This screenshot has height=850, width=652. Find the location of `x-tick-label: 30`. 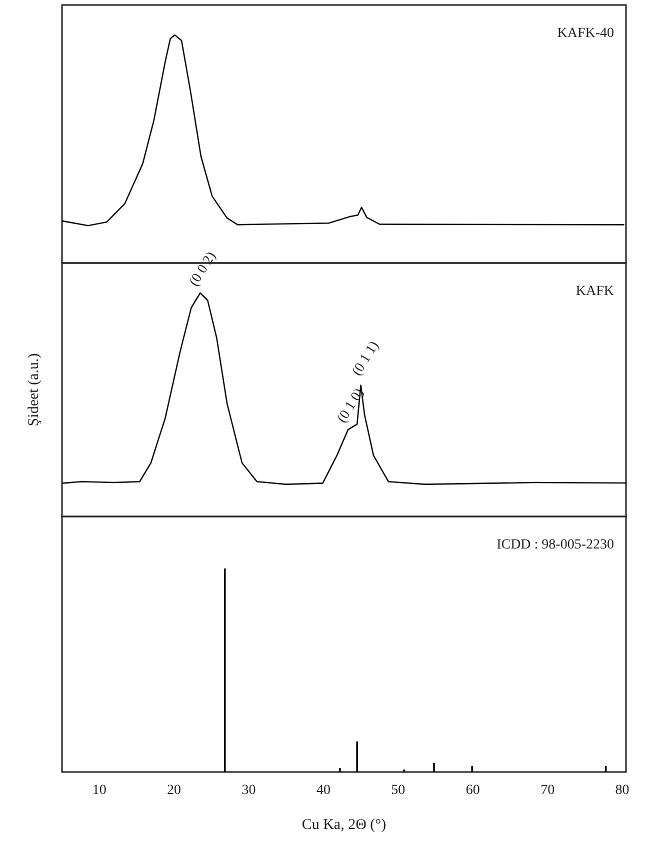

x-tick-label: 30 is located at coordinates (249, 790).